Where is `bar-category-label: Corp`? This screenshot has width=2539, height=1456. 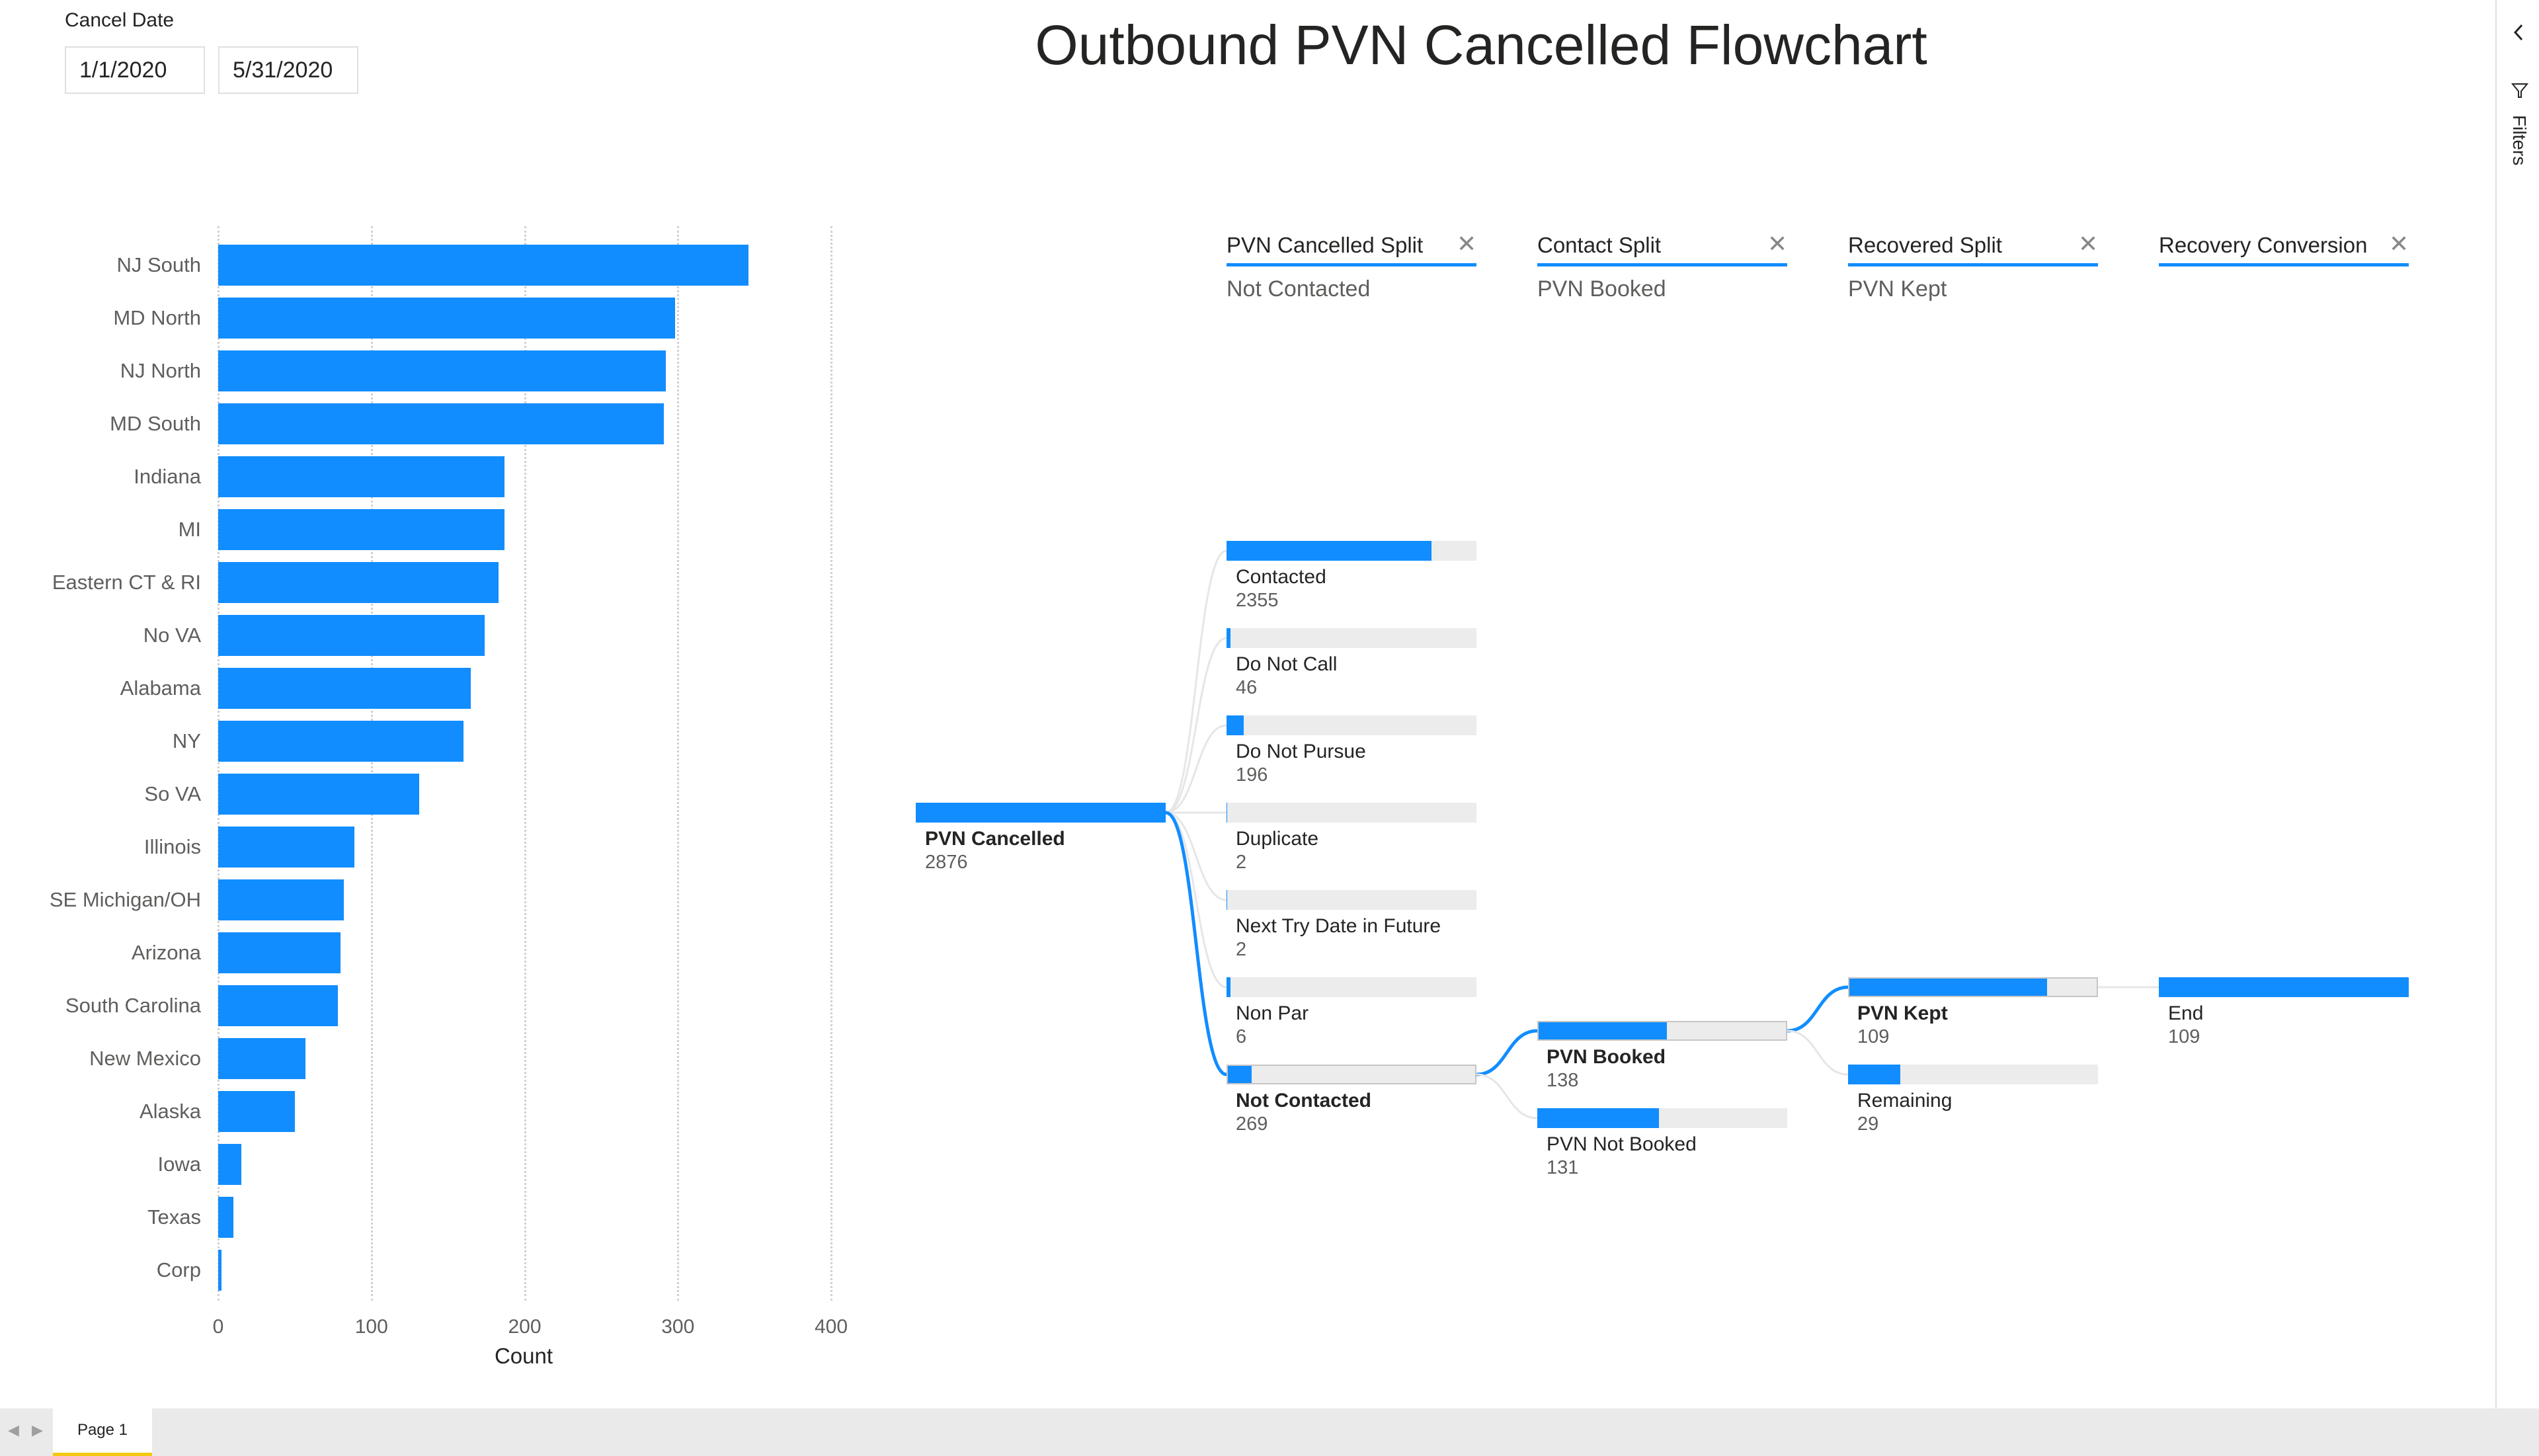 bar-category-label: Corp is located at coordinates (179, 1269).